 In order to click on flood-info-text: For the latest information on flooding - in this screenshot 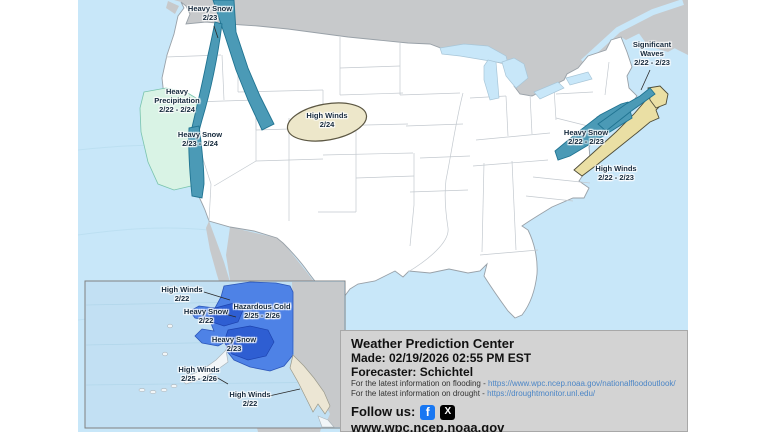, I will do `click(419, 383)`.